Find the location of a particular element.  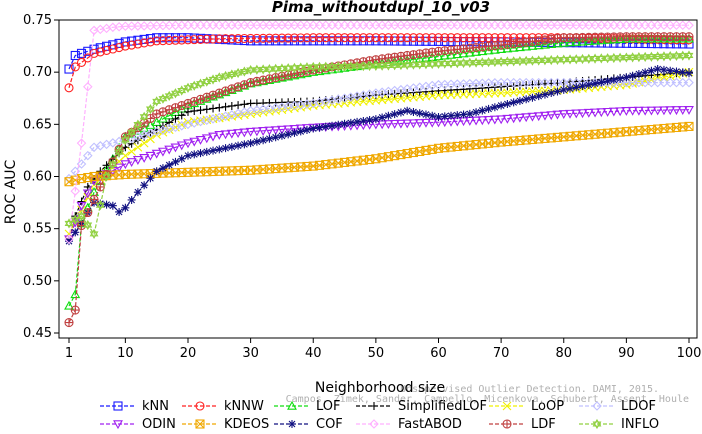

legend-label: LOF is located at coordinates (328, 406).